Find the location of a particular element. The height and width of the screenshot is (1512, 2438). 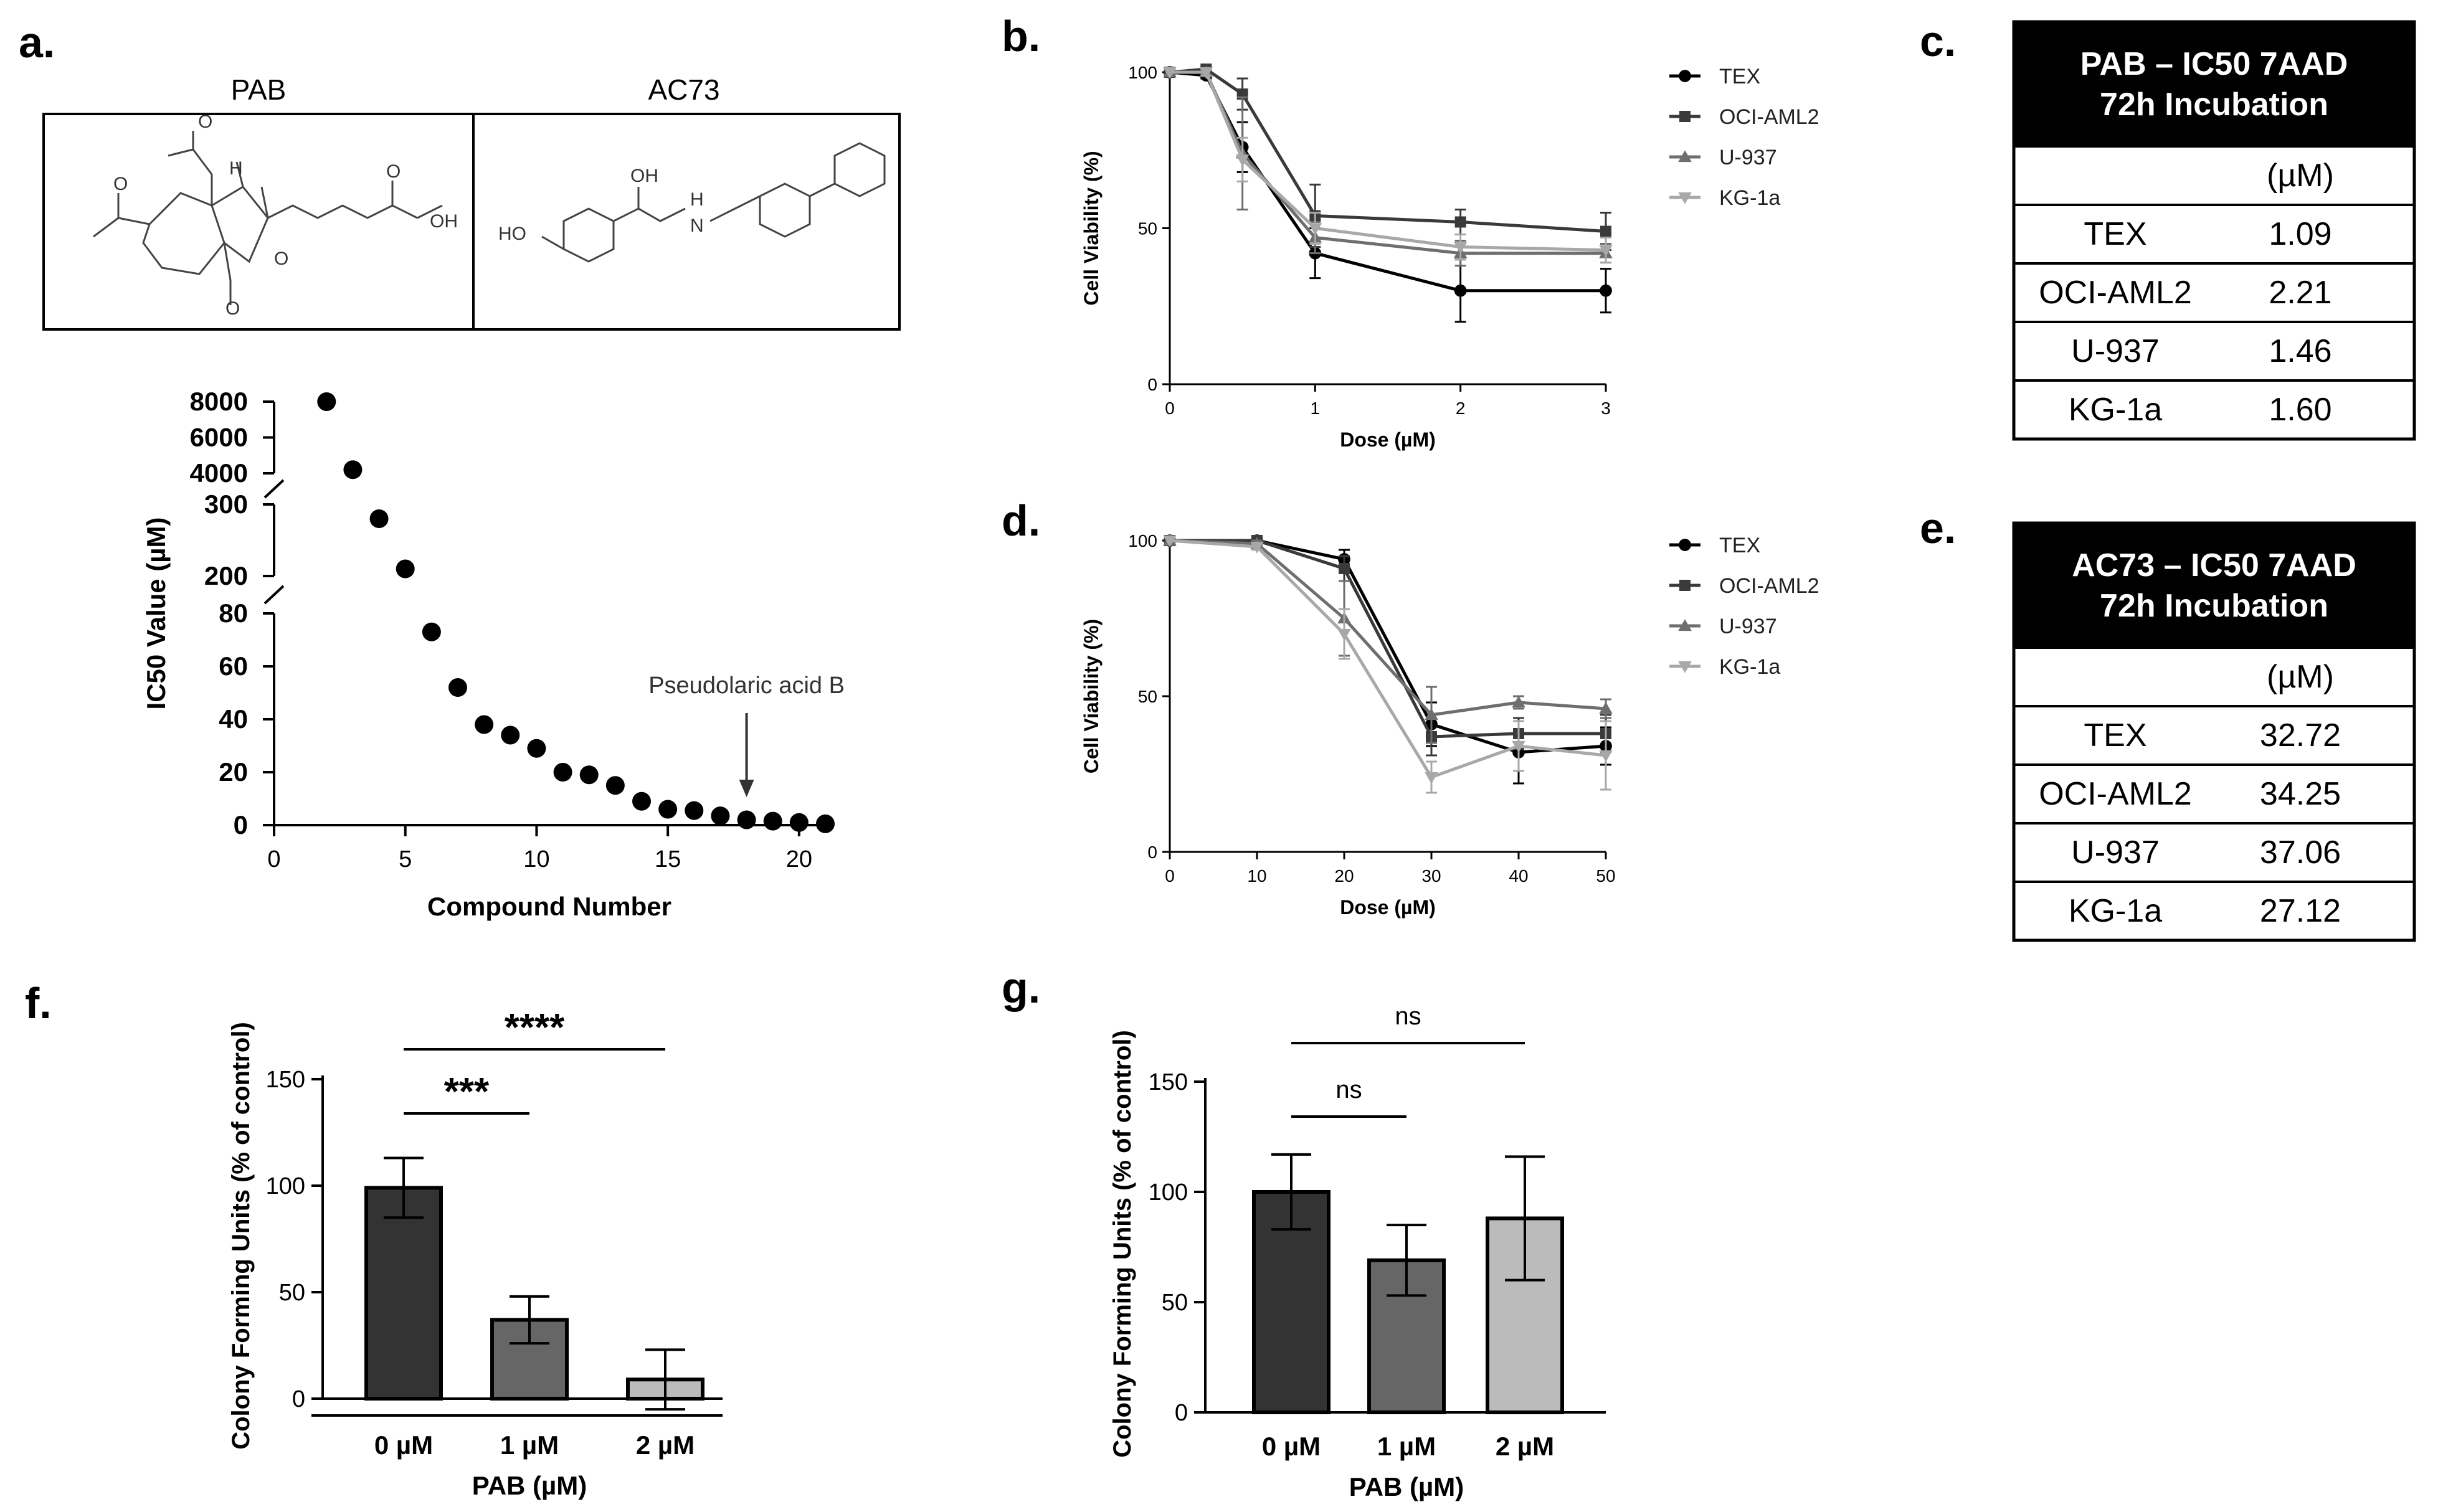

chart-b-x-tick-label: 0 is located at coordinates (1170, 408).